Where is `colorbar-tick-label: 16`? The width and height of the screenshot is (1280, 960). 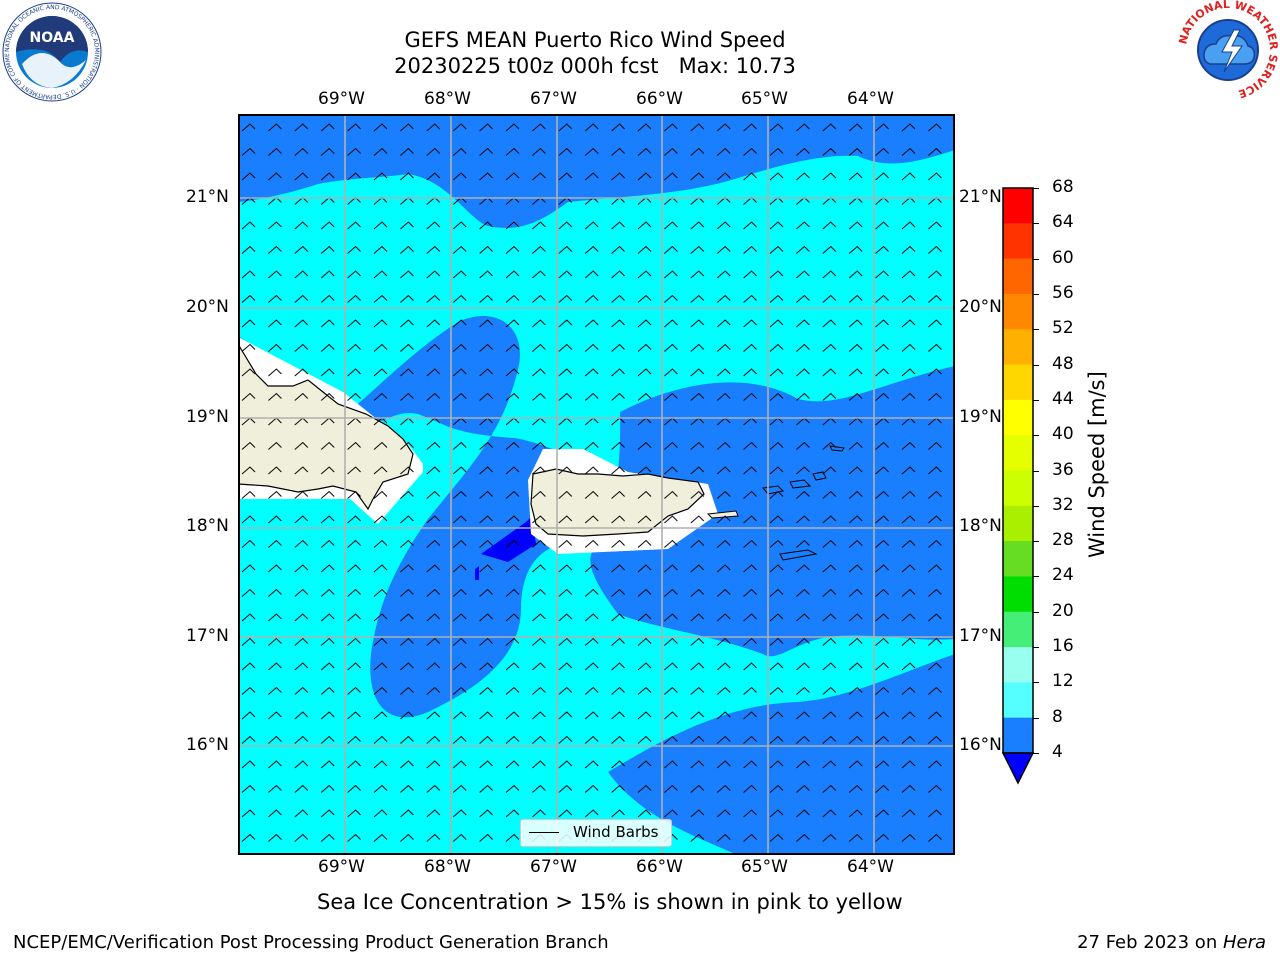
colorbar-tick-label: 16 is located at coordinates (1063, 646).